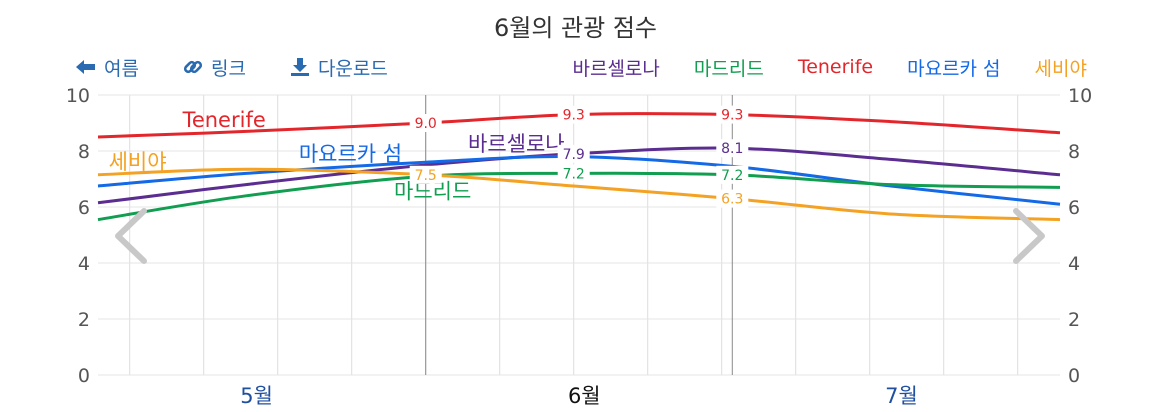 The height and width of the screenshot is (412, 1151). What do you see at coordinates (121, 68) in the screenshot?
I see `back-button-label: 여름` at bounding box center [121, 68].